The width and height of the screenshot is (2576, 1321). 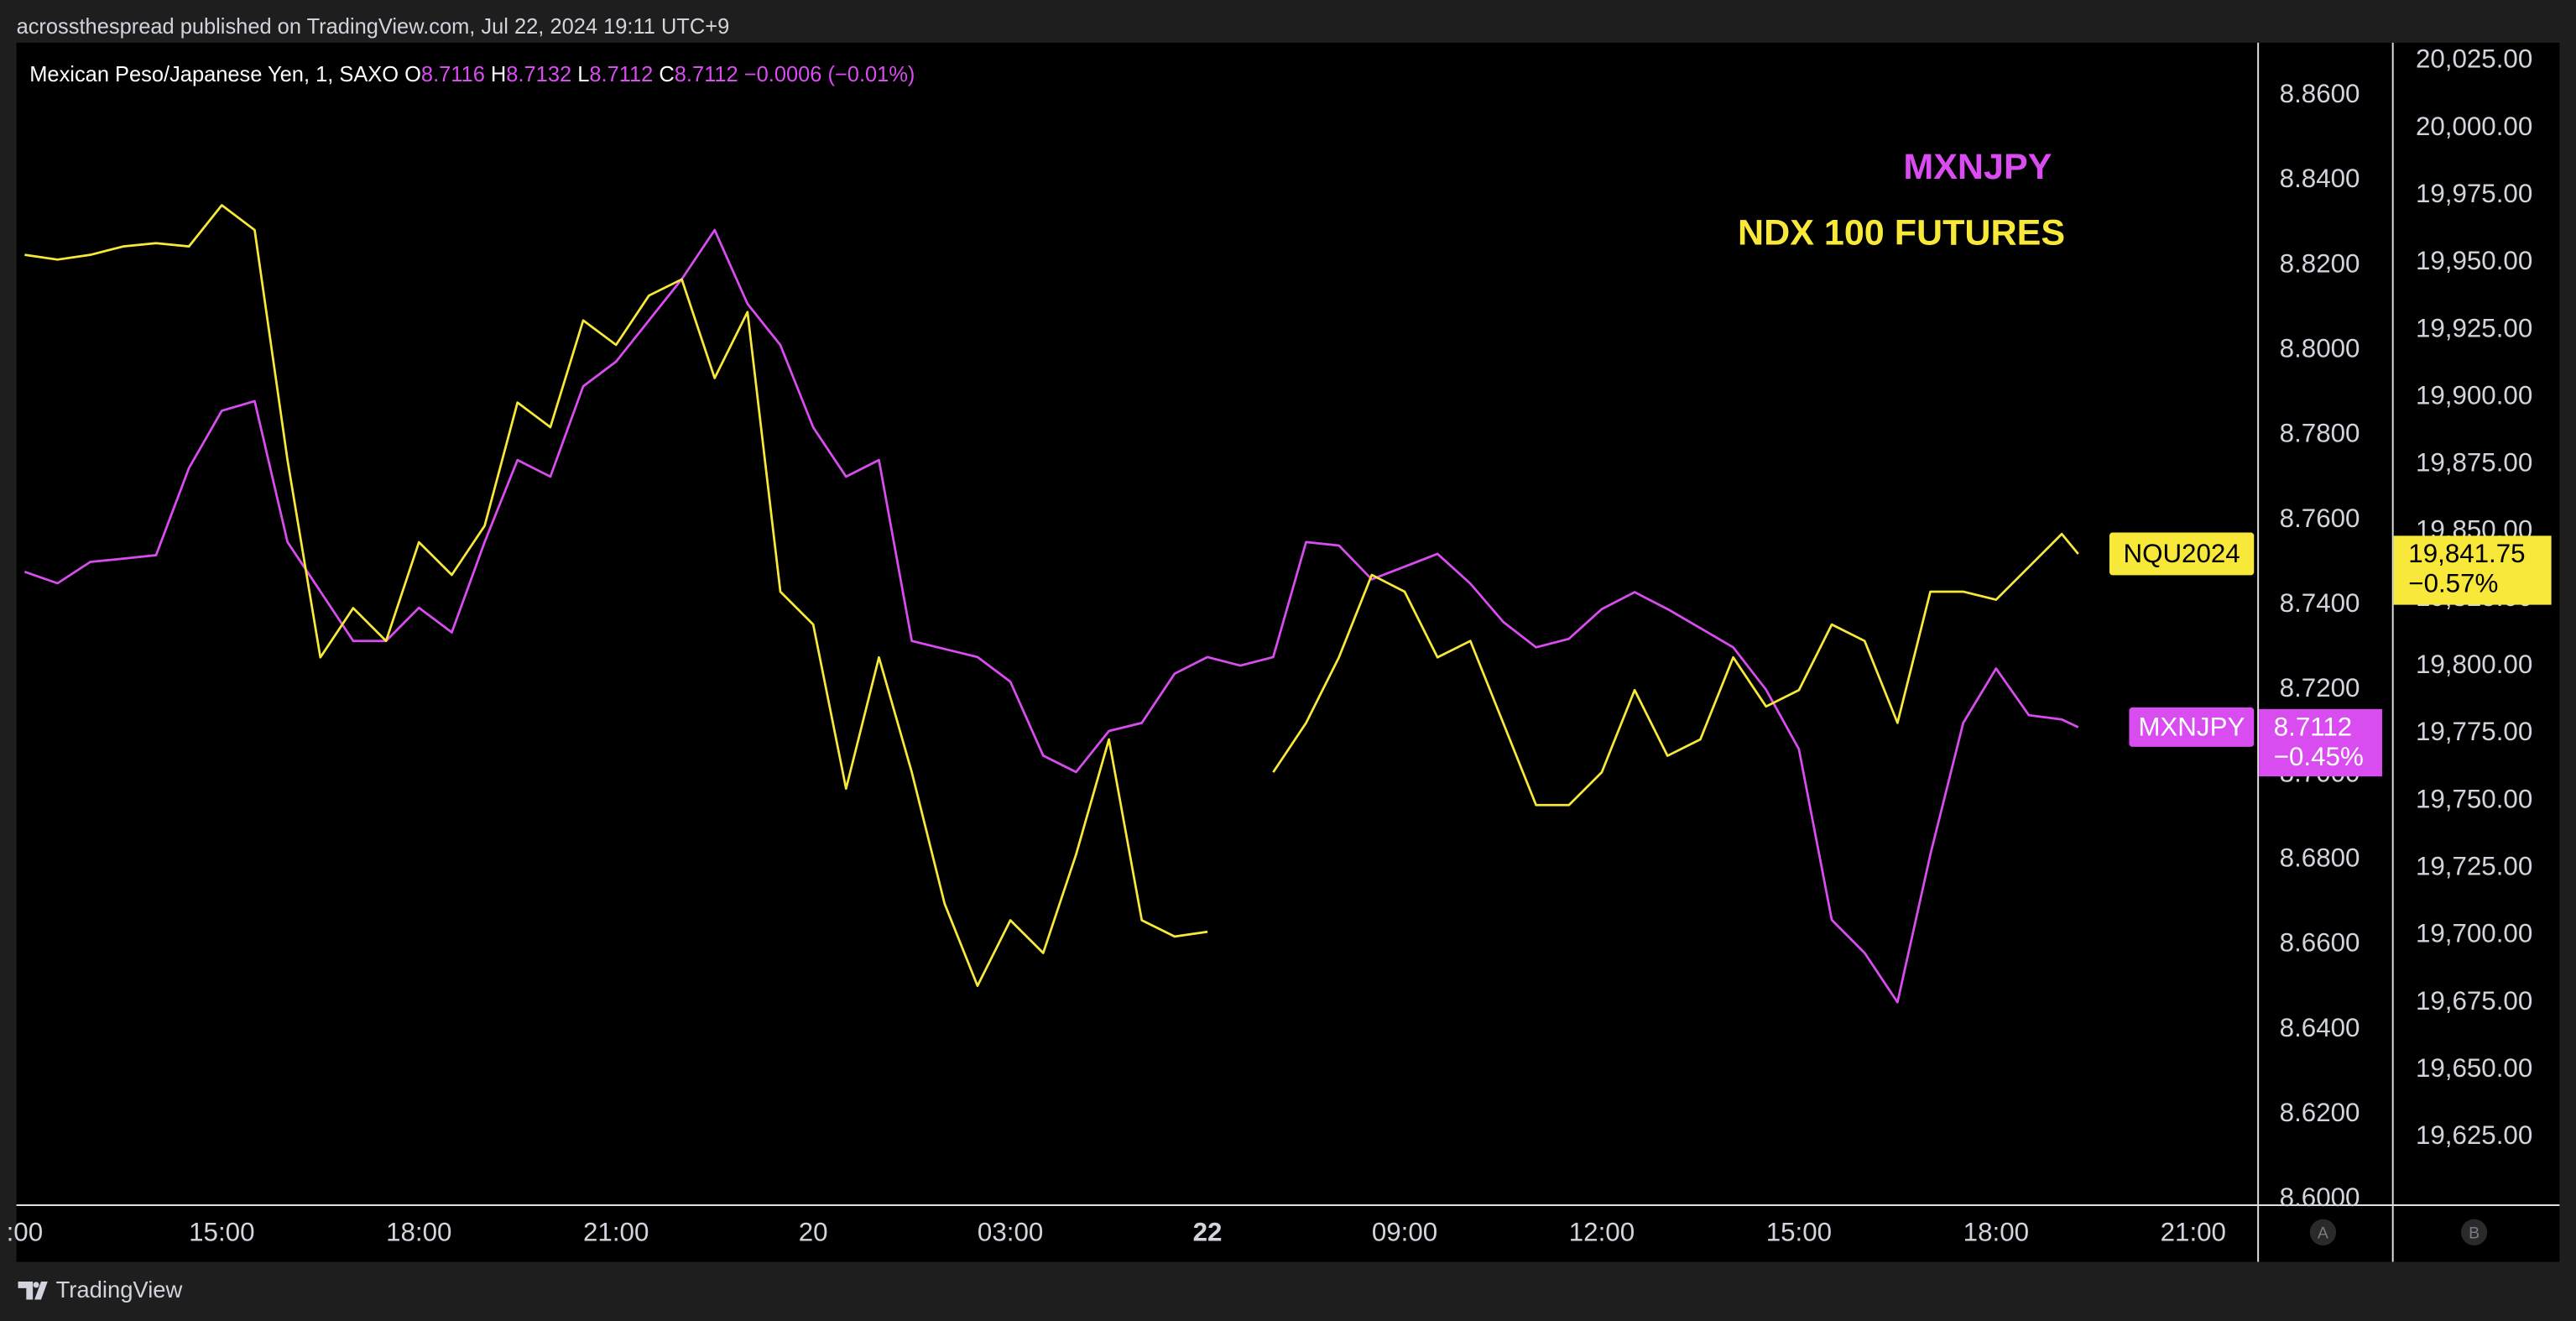 I want to click on y2-tick-label: 20,025.00, so click(x=2474, y=59).